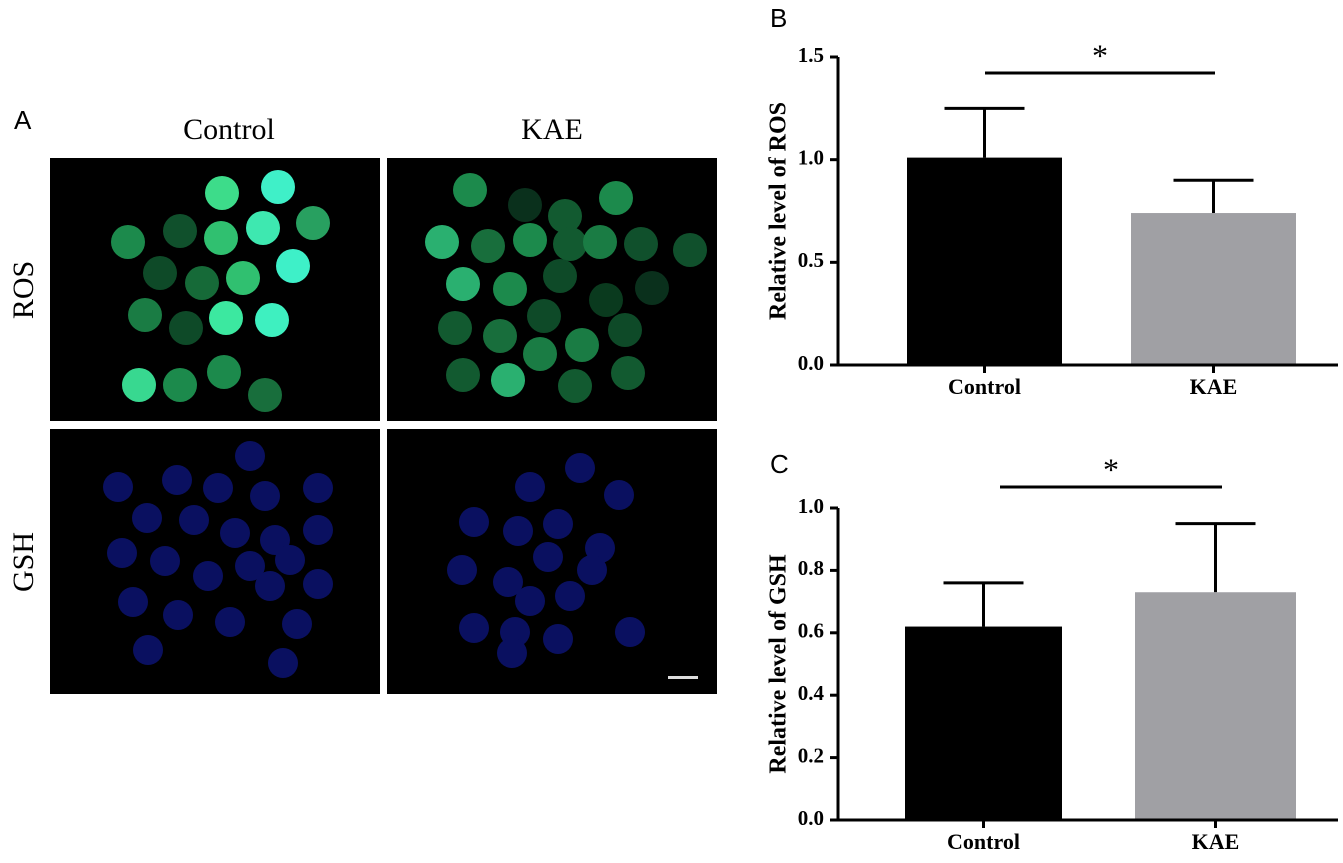 This screenshot has height=863, width=1343. Describe the element at coordinates (811, 631) in the screenshot. I see `y-tick-label: 0.6` at that location.